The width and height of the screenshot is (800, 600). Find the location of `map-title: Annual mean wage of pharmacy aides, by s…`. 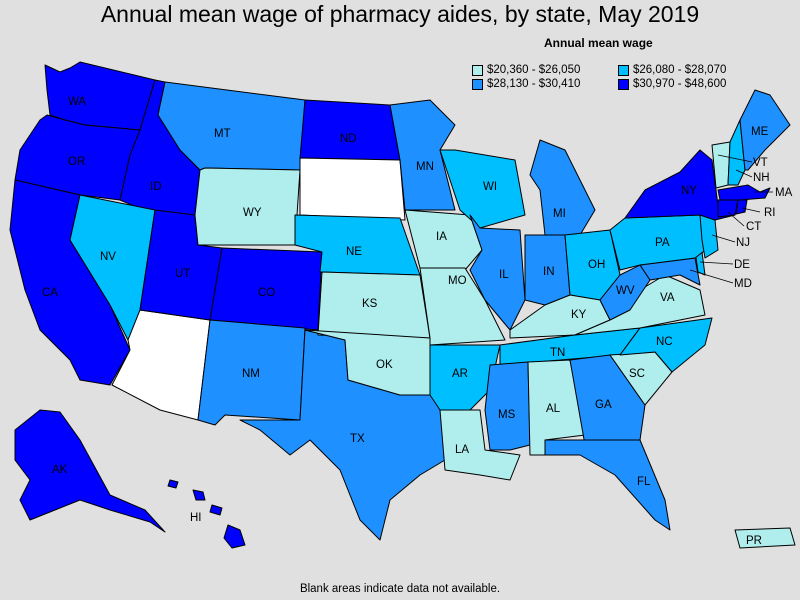

map-title: Annual mean wage of pharmacy aides, by s… is located at coordinates (400, 14).